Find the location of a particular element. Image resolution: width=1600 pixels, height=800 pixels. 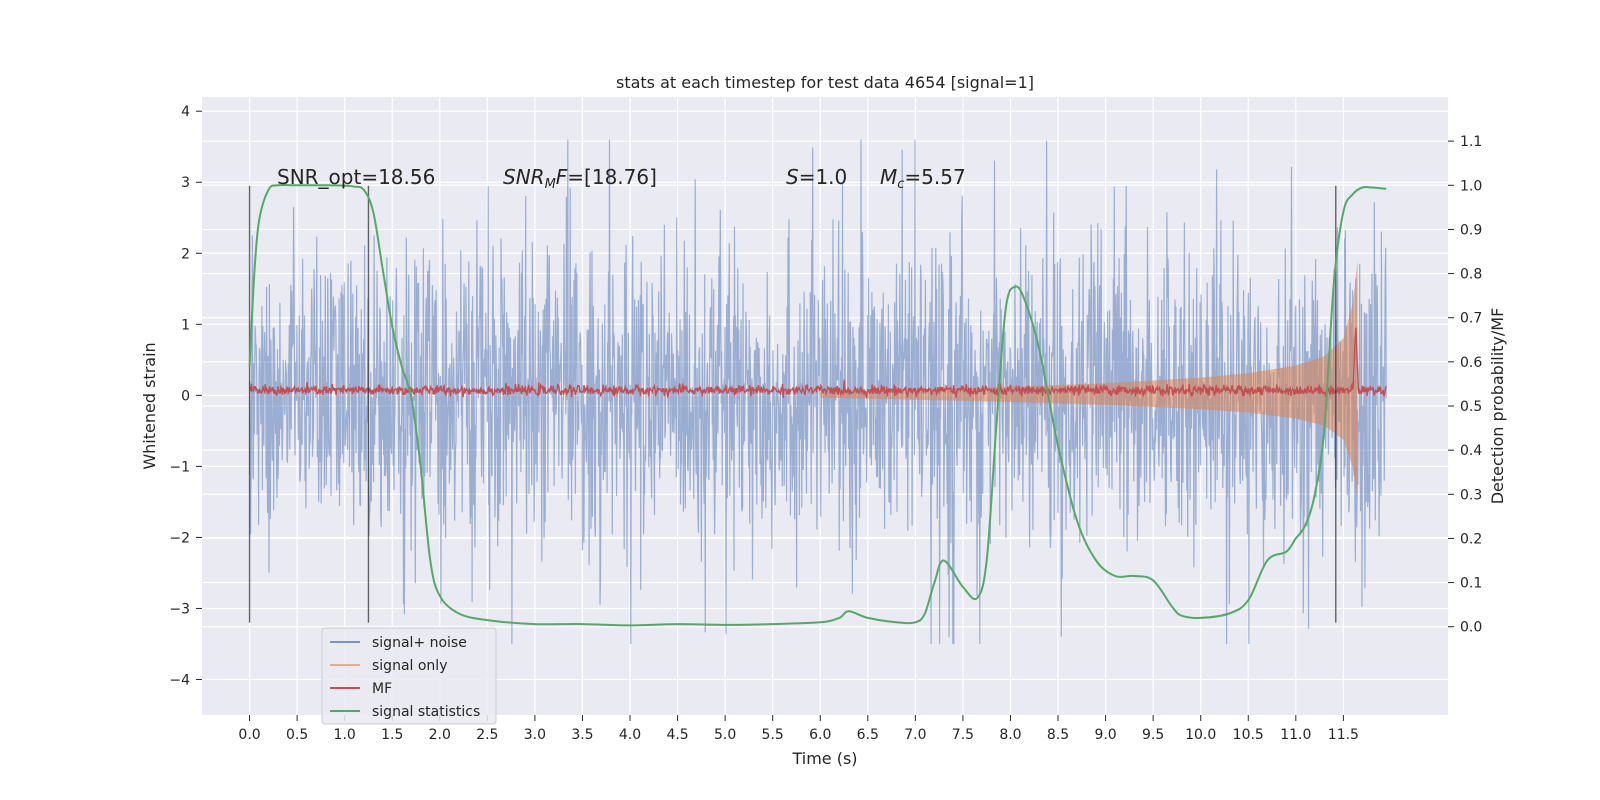

x-tick-label: 7.5 is located at coordinates (963, 735).